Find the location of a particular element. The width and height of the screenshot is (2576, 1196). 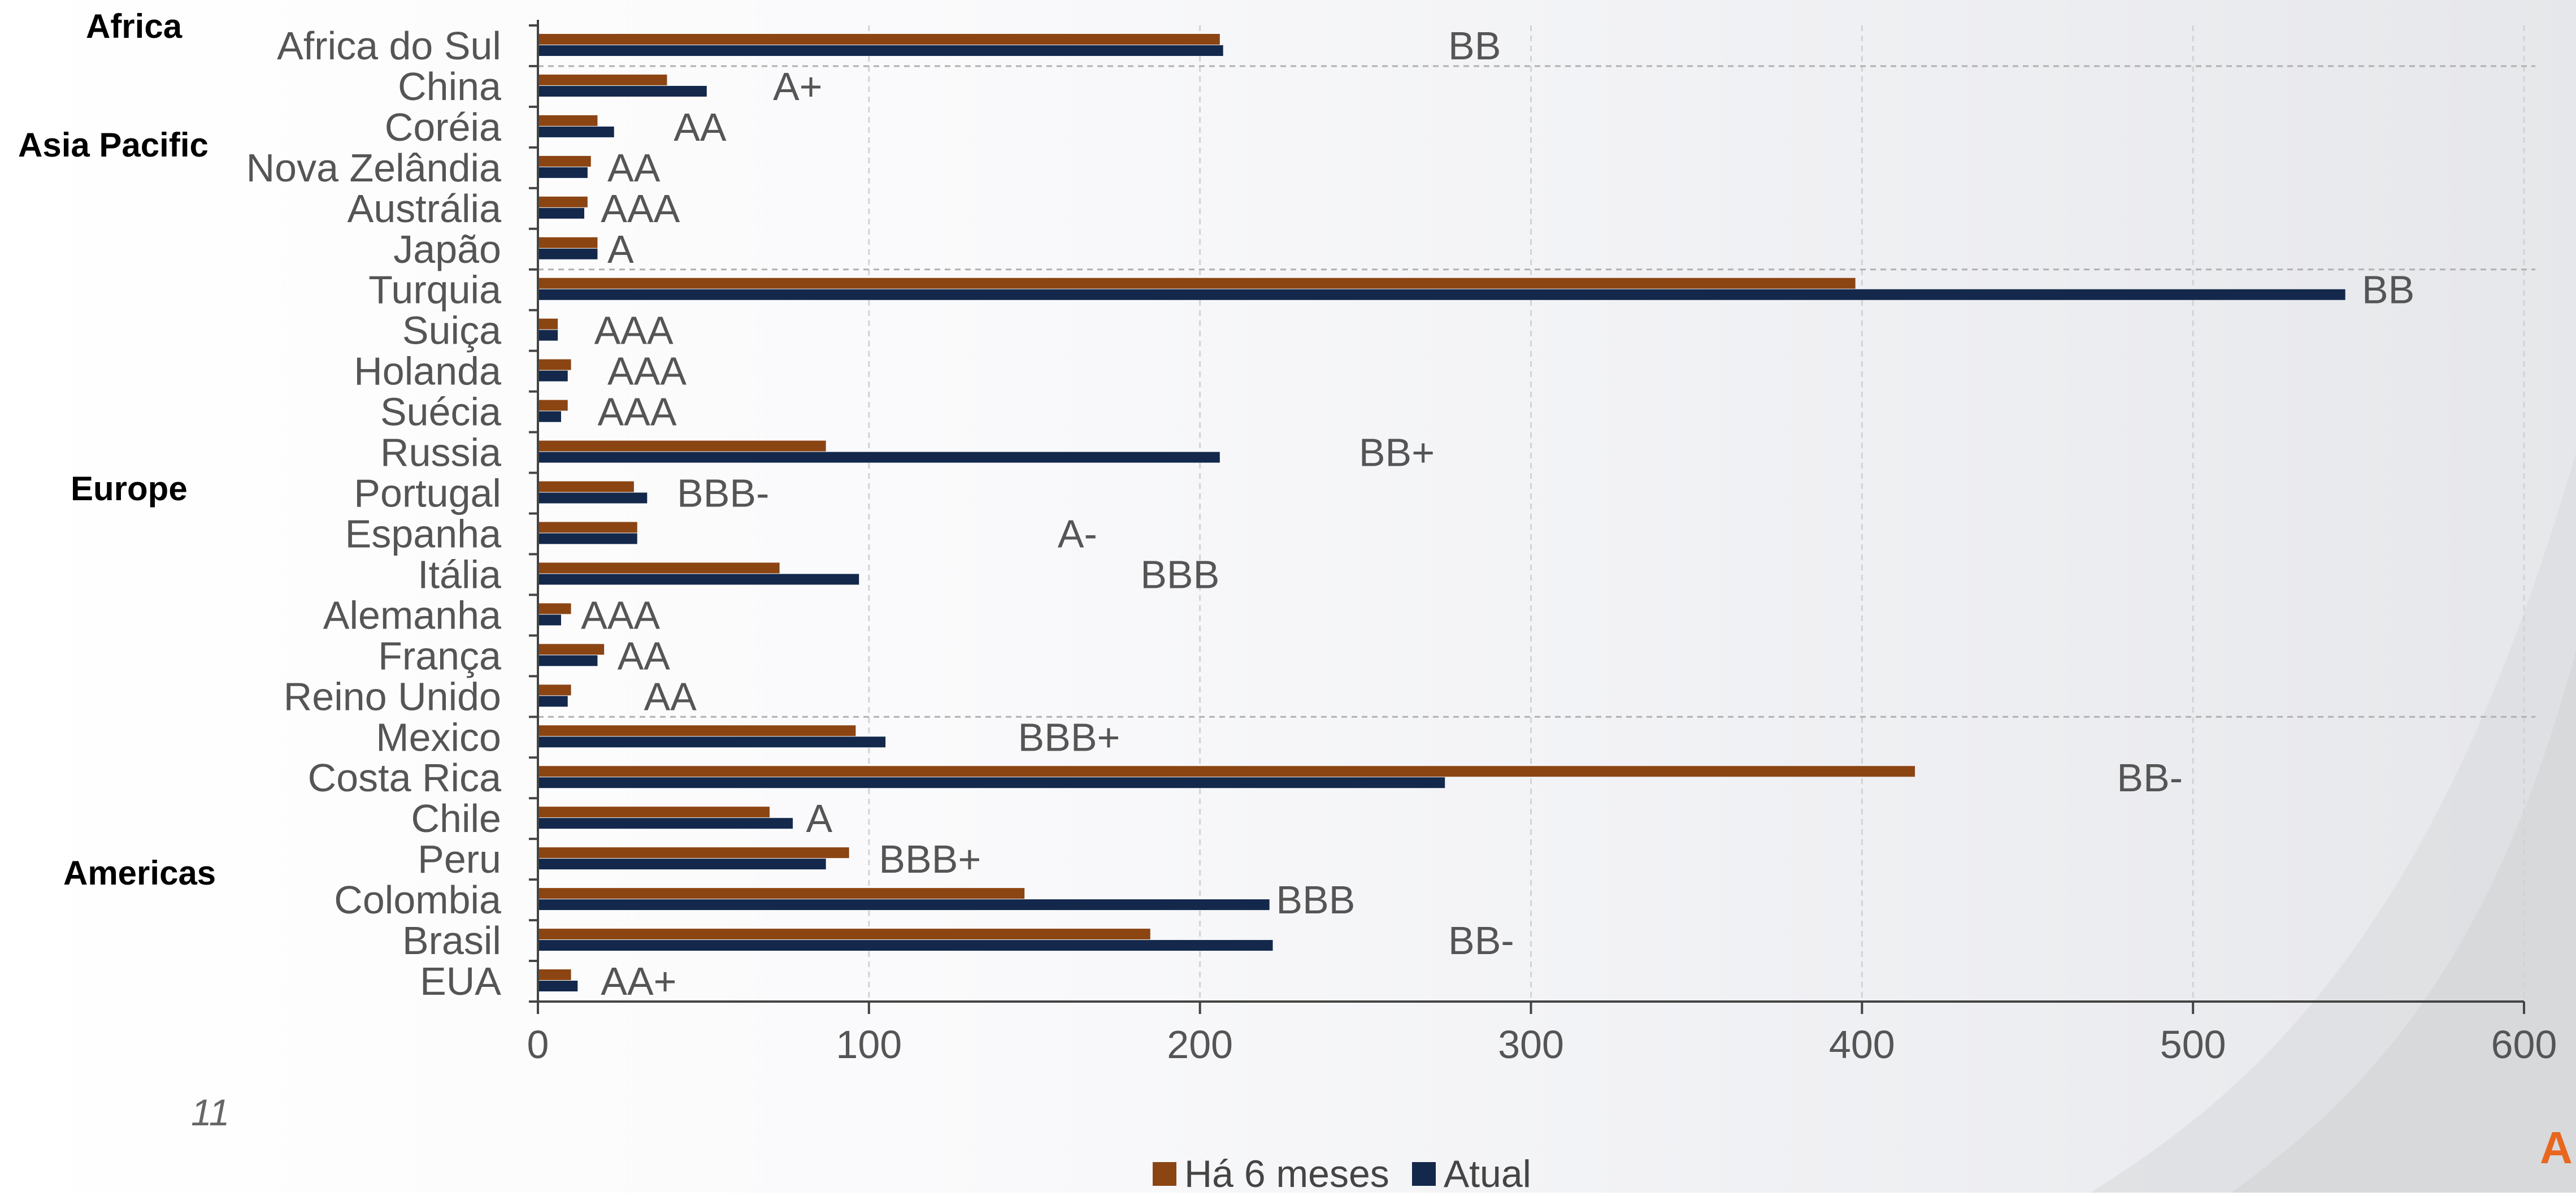

category-label: França is located at coordinates (439, 656).